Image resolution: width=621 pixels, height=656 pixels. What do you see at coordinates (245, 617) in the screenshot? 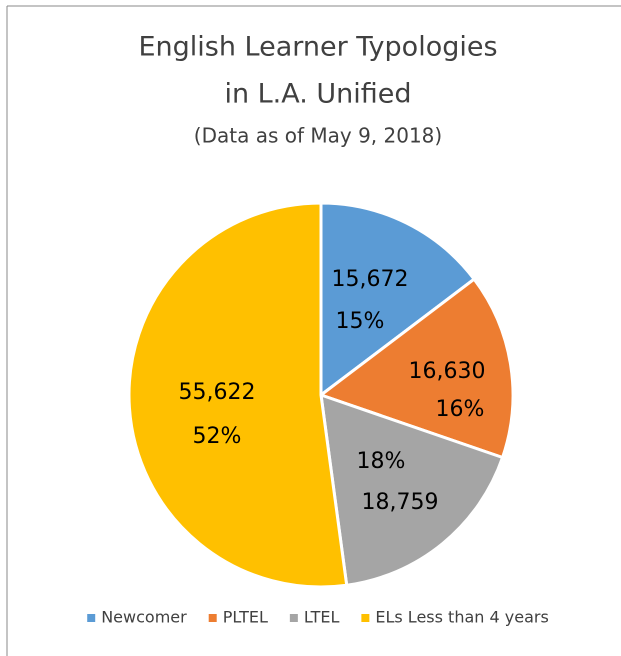
I see `legend-label: PLTEL` at bounding box center [245, 617].